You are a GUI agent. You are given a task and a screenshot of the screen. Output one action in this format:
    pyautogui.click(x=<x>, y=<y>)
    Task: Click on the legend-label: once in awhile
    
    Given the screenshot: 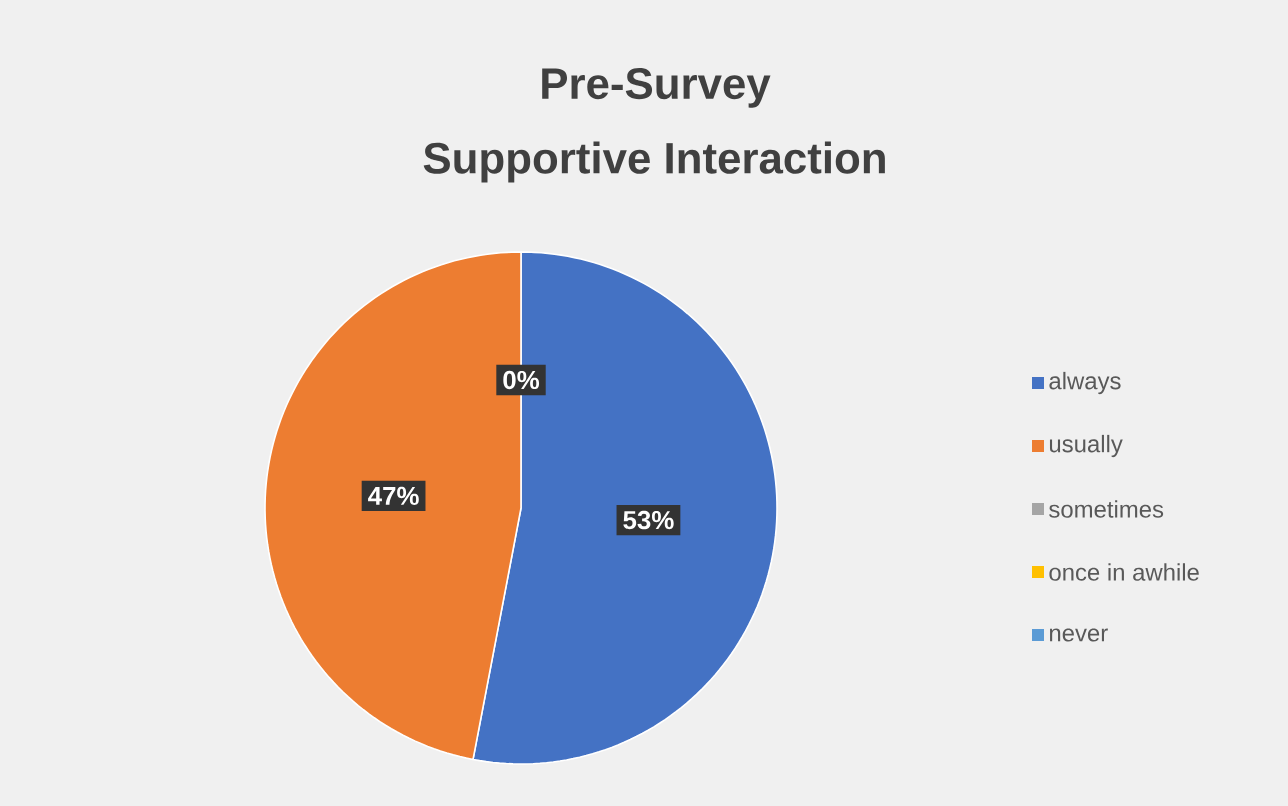 What is the action you would take?
    pyautogui.click(x=1124, y=572)
    